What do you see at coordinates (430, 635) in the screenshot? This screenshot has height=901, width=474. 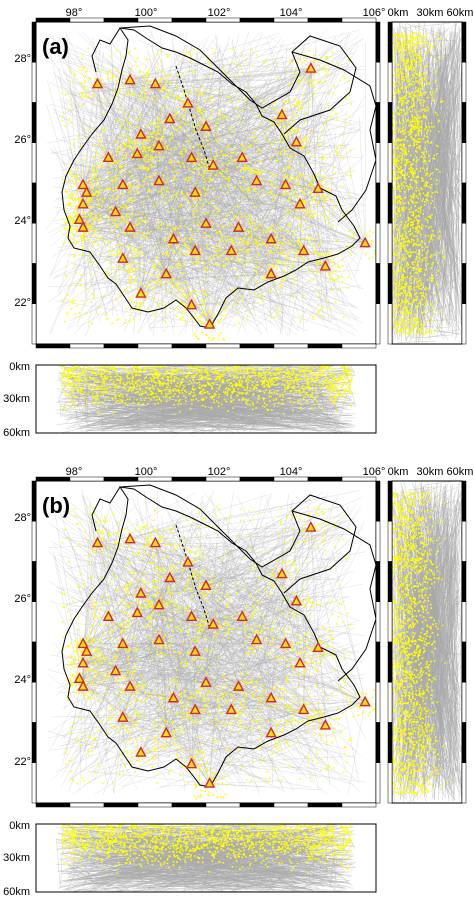 I see `lat-depth-section-b: 0km 30km 60km` at bounding box center [430, 635].